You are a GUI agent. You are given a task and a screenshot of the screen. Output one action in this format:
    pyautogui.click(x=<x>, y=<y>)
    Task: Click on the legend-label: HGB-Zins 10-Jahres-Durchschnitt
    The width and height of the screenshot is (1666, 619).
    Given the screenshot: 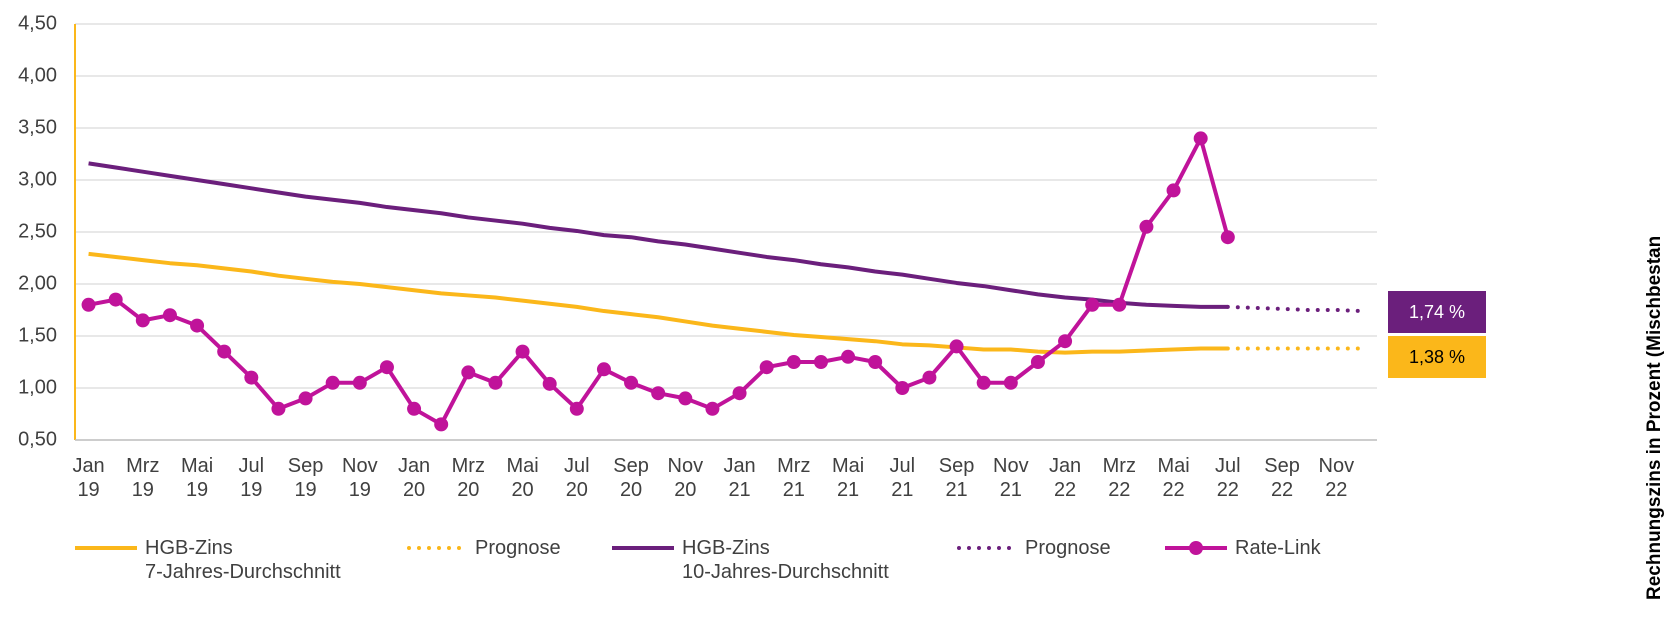 What is the action you would take?
    pyautogui.click(x=785, y=560)
    